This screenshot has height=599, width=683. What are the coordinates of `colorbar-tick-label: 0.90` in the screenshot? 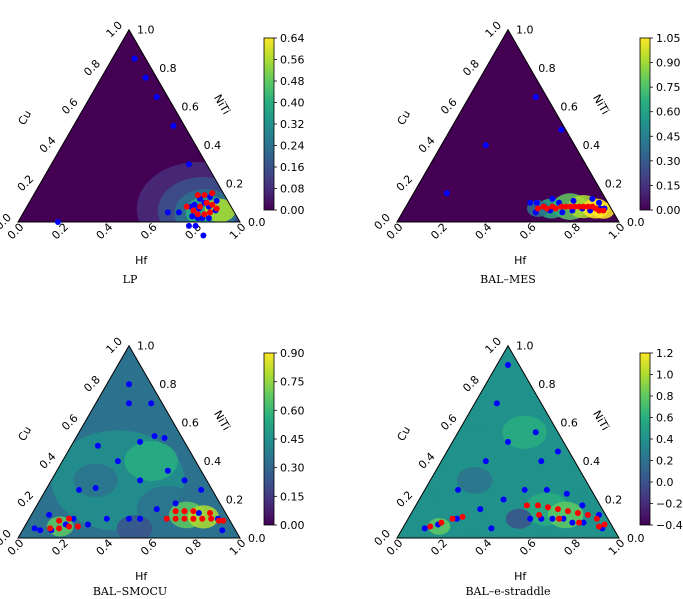 It's located at (292, 353).